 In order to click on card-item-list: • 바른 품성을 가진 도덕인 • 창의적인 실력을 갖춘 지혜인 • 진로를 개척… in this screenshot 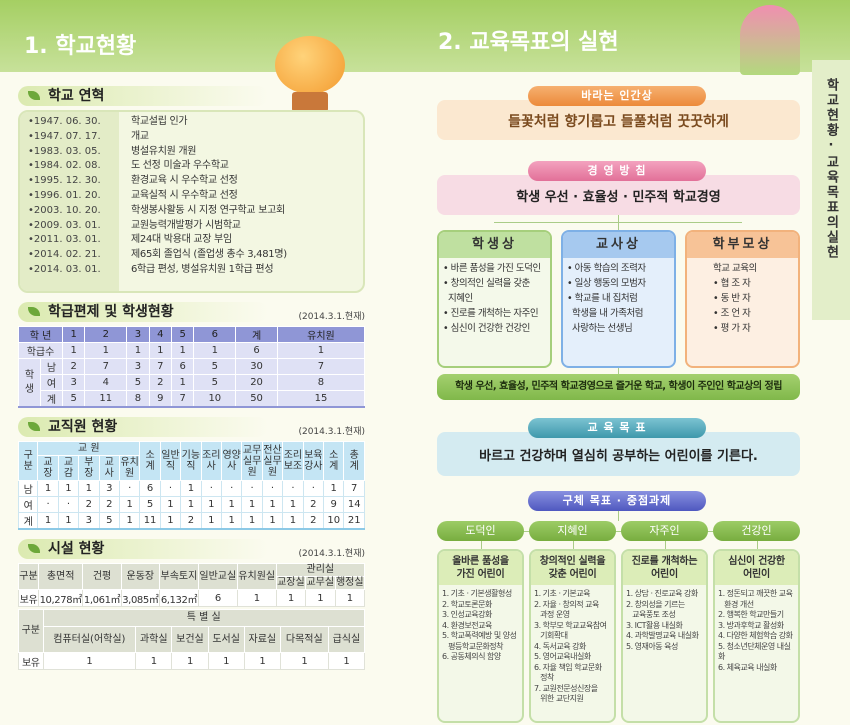, I will do `click(494, 299)`.